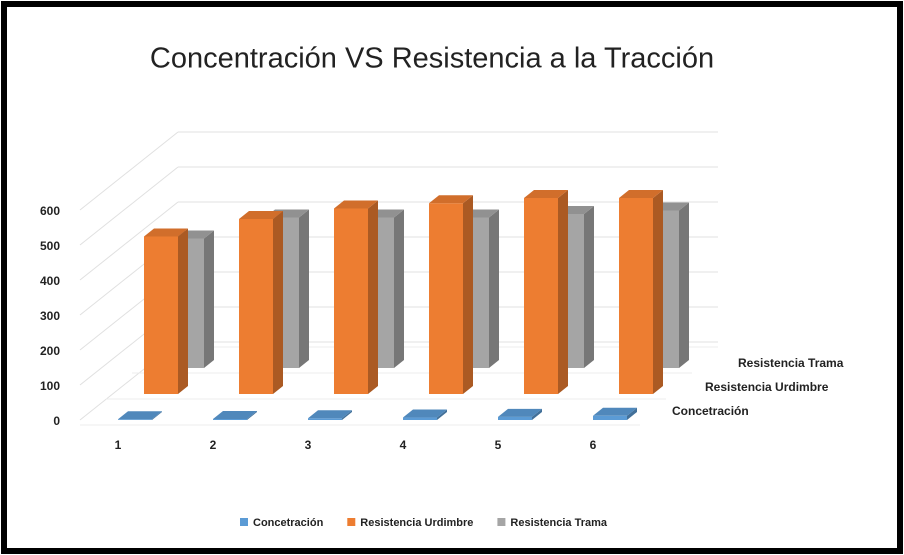  Describe the element at coordinates (710, 411) in the screenshot. I see `depth-label: Concetración` at that location.